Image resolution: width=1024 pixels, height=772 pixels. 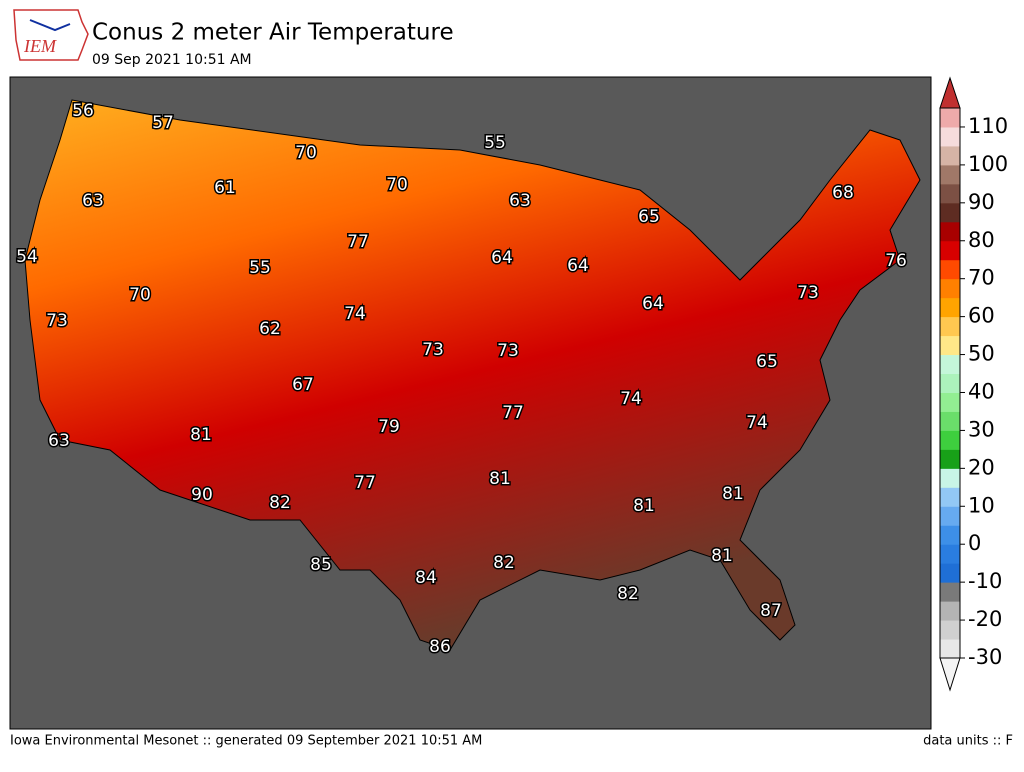 What do you see at coordinates (981, 316) in the screenshot?
I see `colorbar-tick-label: 60` at bounding box center [981, 316].